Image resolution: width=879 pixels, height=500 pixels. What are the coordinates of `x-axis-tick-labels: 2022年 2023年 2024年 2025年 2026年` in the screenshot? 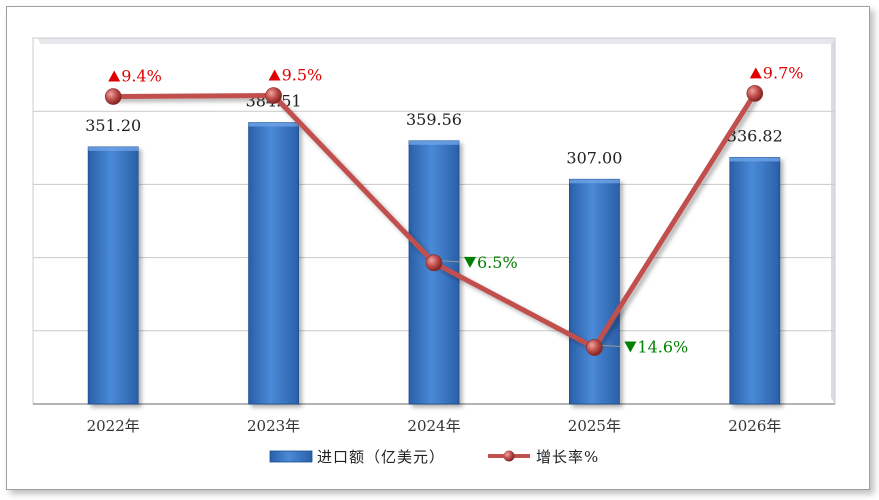 It's located at (434, 426).